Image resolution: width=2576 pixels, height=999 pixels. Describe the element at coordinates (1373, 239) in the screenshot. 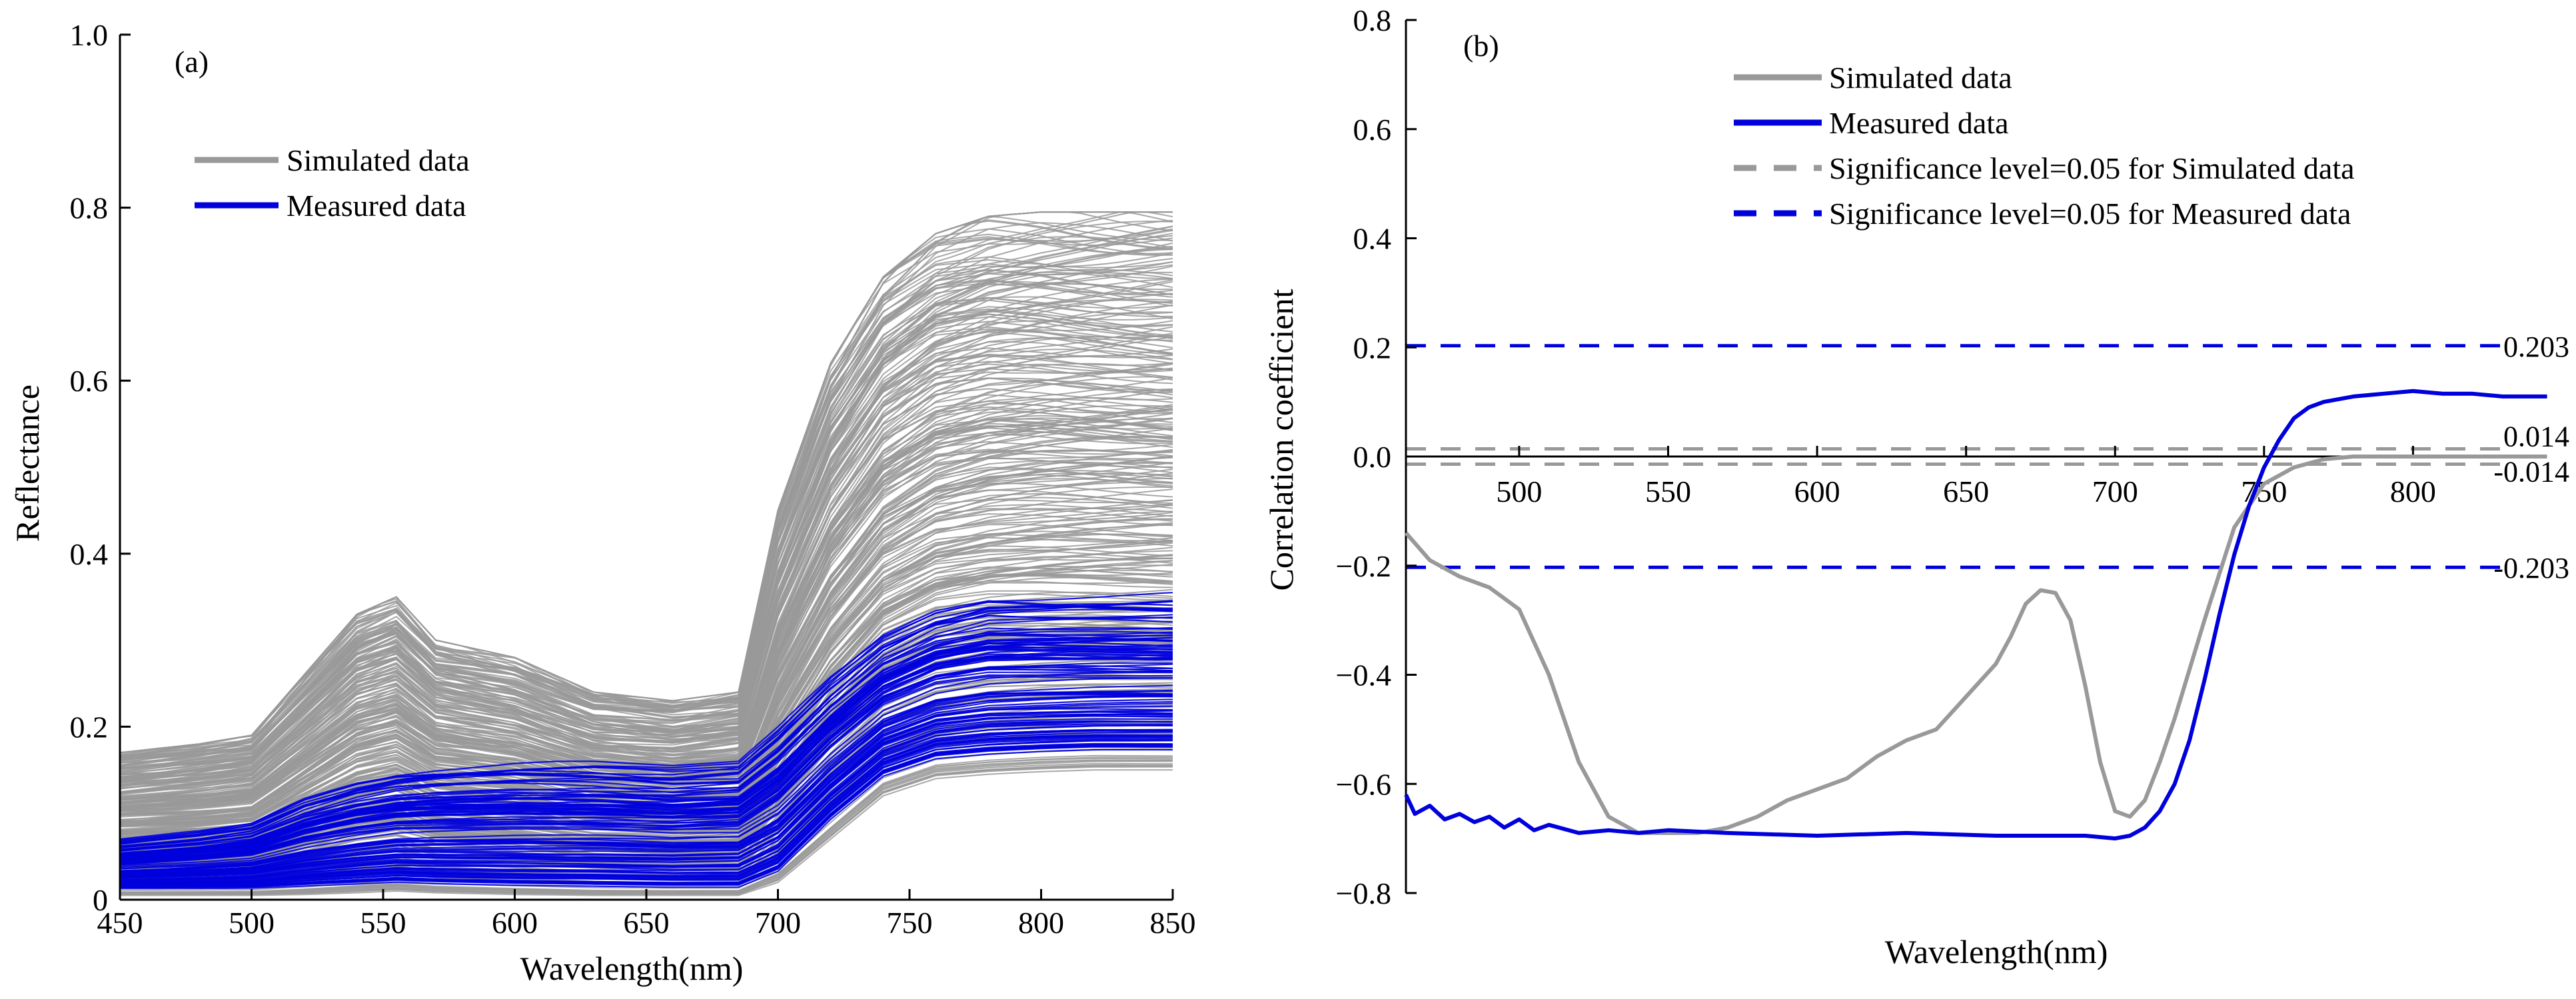

I see `b-y-tick-label: 0.4` at that location.